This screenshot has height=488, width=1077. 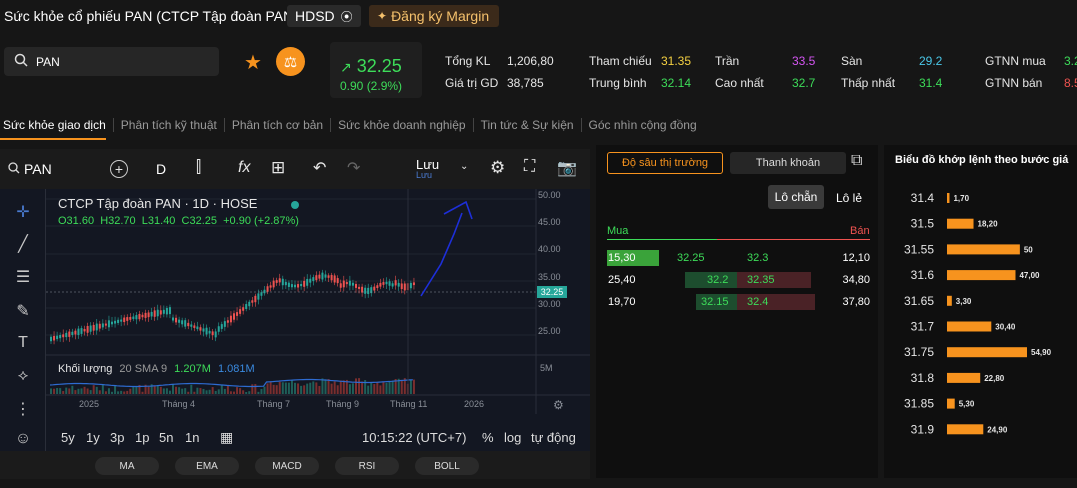 What do you see at coordinates (796, 197) in the screenshot?
I see `lot-even-button: Lô chẵn` at bounding box center [796, 197].